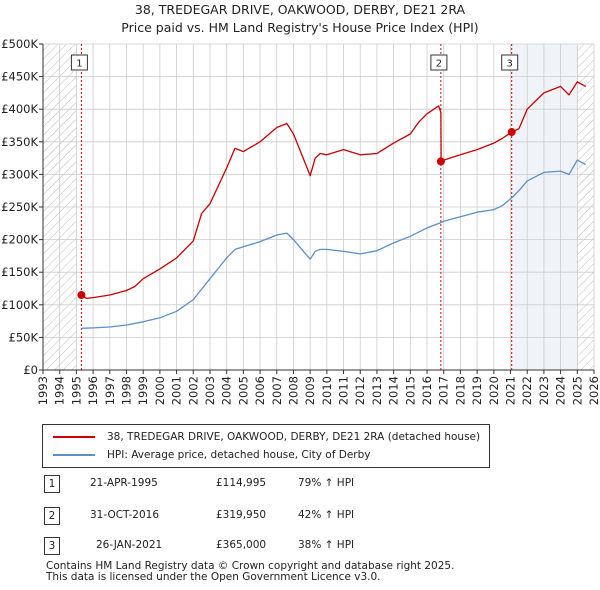 The height and width of the screenshot is (590, 600). I want to click on x-tick-label: 2005, so click(243, 390).